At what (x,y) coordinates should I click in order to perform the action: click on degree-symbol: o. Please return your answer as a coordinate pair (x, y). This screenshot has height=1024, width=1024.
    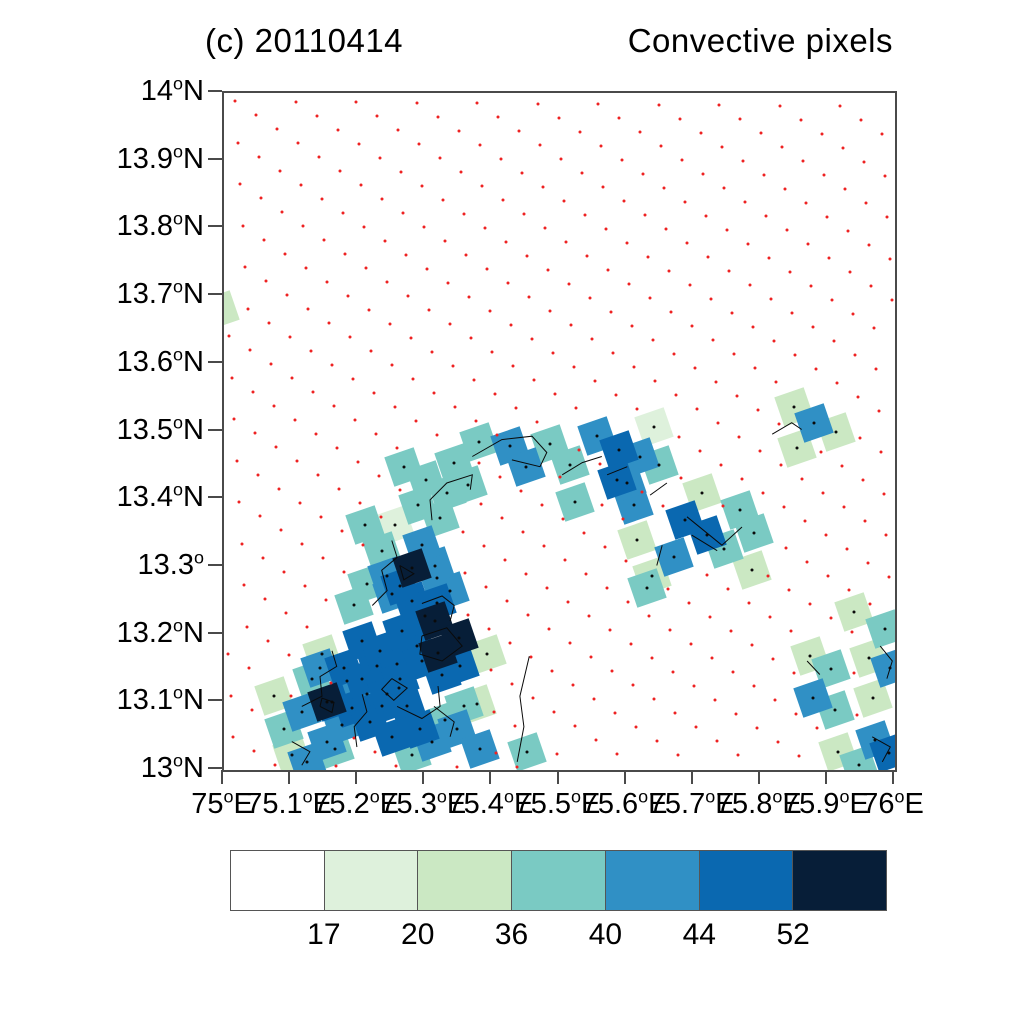
    Looking at the image, I should click on (508, 796).